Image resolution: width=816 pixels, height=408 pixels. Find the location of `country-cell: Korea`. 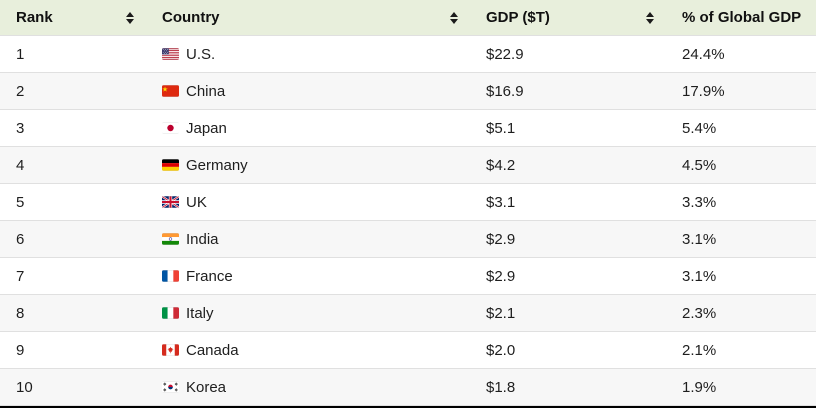

country-cell: Korea is located at coordinates (308, 387).